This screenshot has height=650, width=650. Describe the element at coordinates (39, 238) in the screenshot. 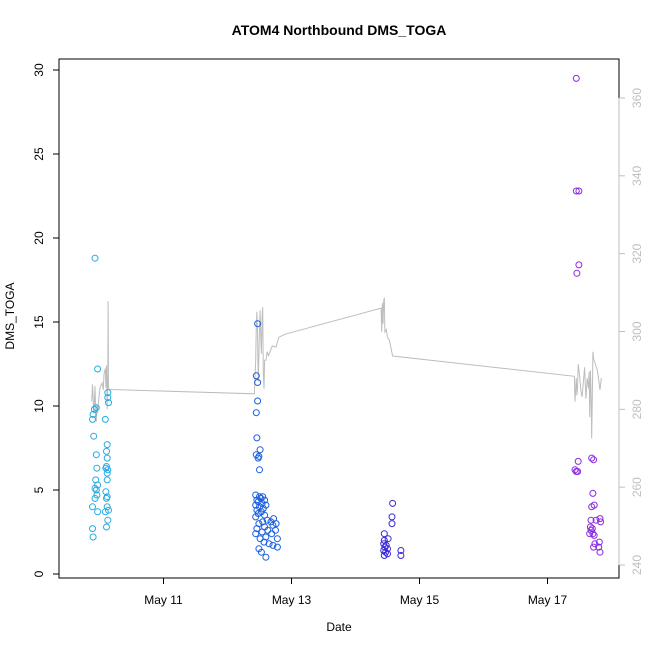

I see `y-tick-label: 20` at that location.